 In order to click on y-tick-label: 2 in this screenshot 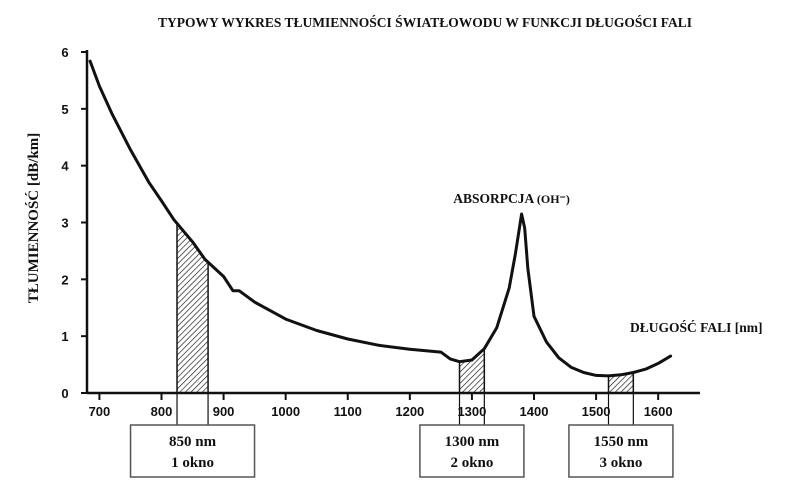, I will do `click(64, 279)`.